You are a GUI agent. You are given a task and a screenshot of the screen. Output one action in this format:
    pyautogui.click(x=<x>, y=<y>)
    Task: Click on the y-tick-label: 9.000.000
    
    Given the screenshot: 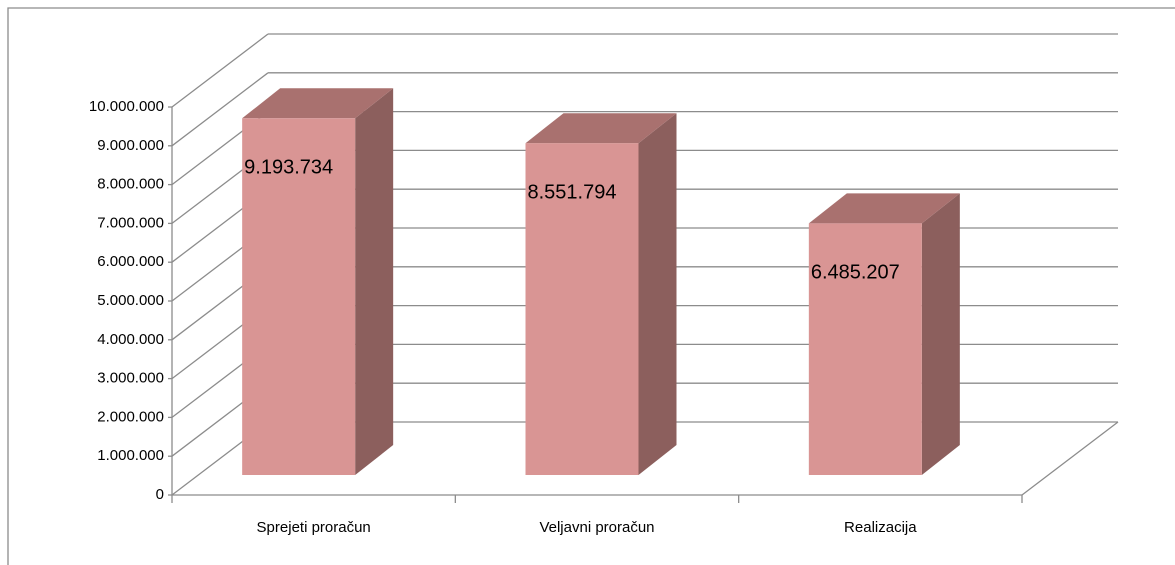 What is the action you would take?
    pyautogui.click(x=130, y=145)
    